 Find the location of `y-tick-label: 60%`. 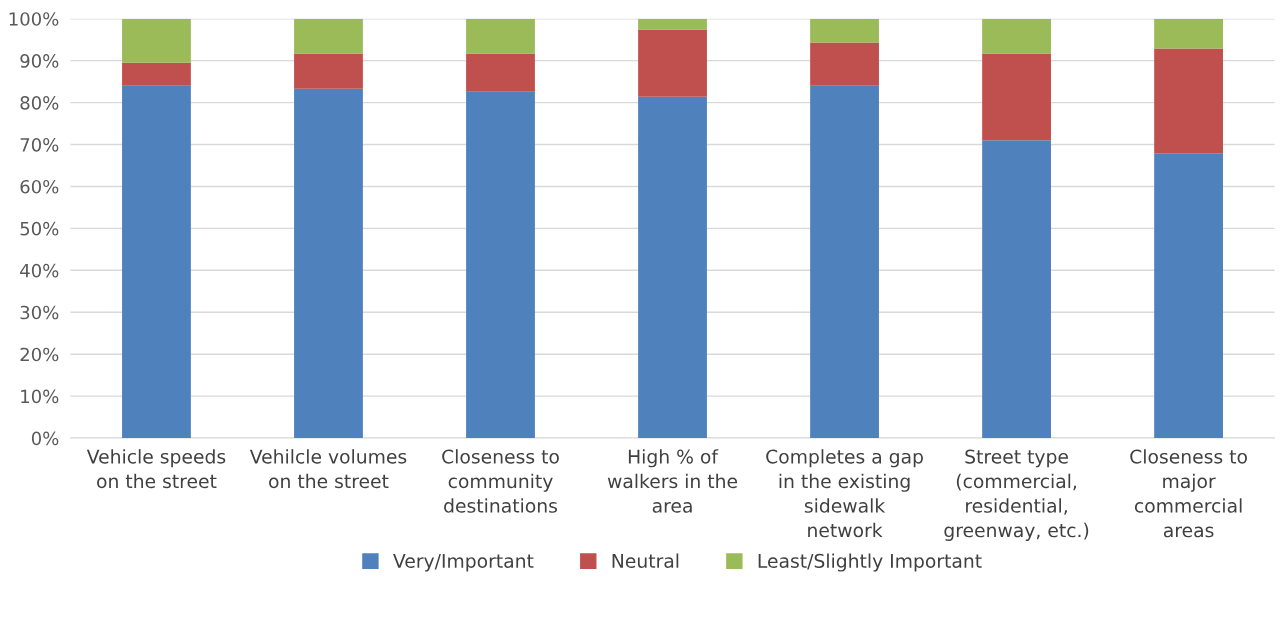

y-tick-label: 60% is located at coordinates (39, 186).